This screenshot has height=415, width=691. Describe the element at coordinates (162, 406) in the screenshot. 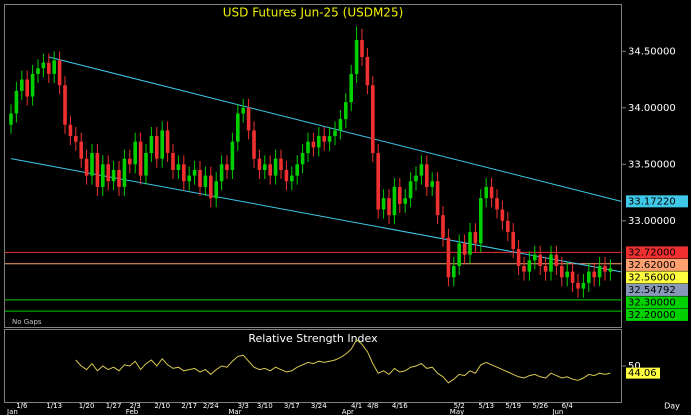

I see `x-tick-label: 2/10` at that location.